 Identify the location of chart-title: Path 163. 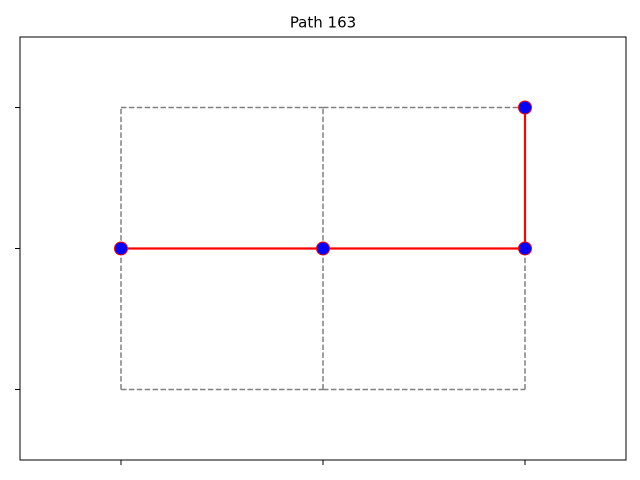
(323, 23).